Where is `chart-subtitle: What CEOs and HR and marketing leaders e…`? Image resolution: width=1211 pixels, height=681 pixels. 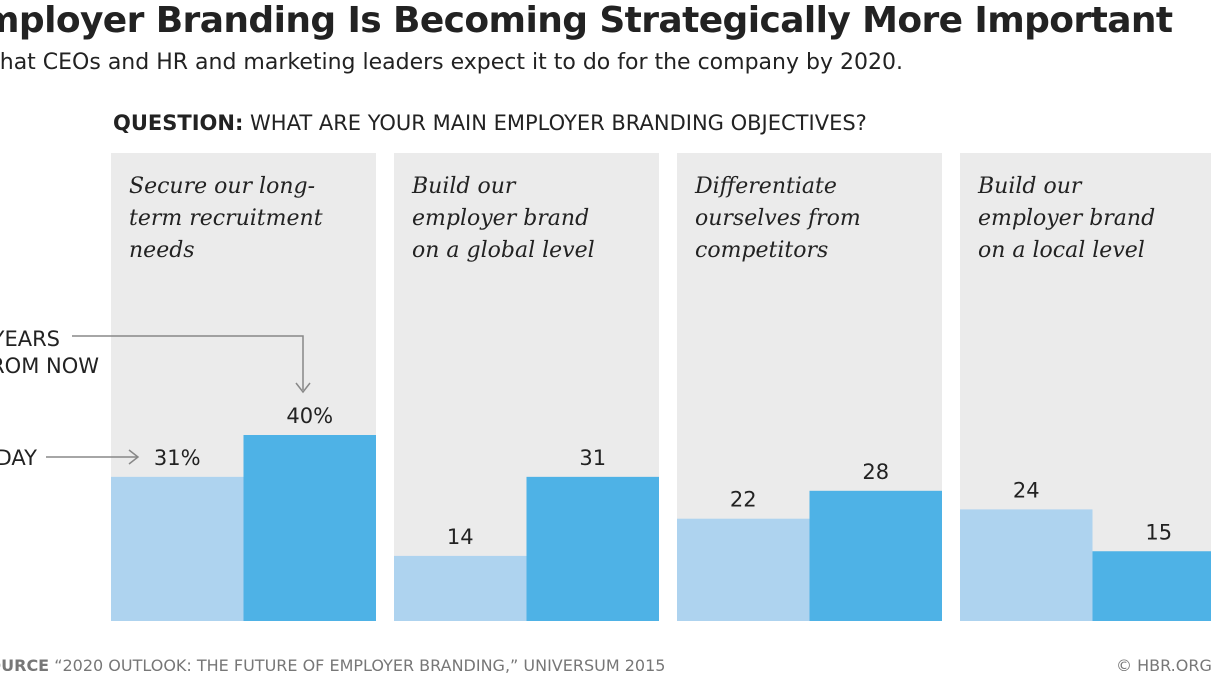
chart-subtitle: What CEOs and HR and marketing leaders e… is located at coordinates (451, 62).